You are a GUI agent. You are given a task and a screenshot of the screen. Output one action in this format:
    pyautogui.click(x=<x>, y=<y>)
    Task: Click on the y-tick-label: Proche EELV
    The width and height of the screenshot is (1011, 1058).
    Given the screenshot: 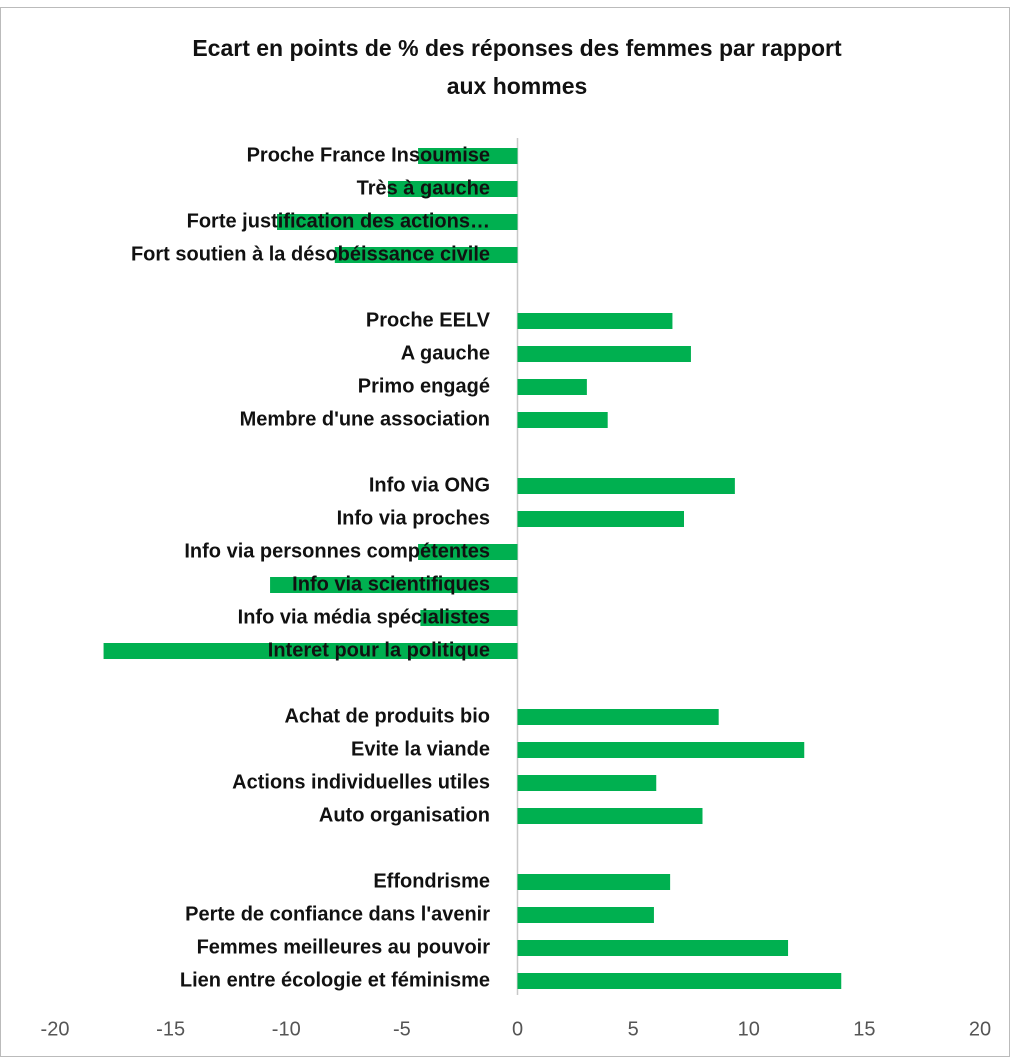 What is the action you would take?
    pyautogui.click(x=428, y=320)
    